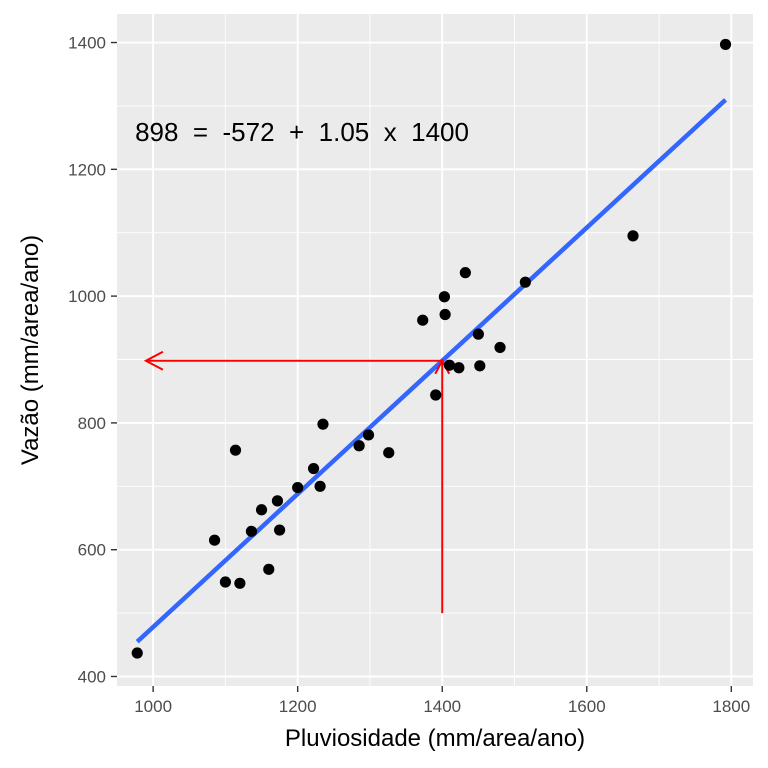 This screenshot has width=768, height=768. What do you see at coordinates (731, 706) in the screenshot?
I see `x-tick-label: 1800` at bounding box center [731, 706].